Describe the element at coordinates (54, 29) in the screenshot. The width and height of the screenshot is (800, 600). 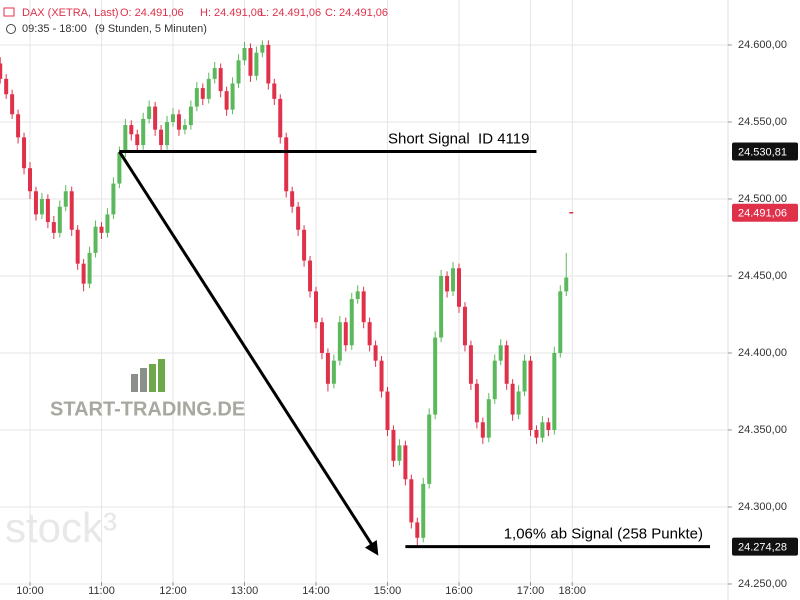
I see `time-range: 09:35 - 18:00` at that location.